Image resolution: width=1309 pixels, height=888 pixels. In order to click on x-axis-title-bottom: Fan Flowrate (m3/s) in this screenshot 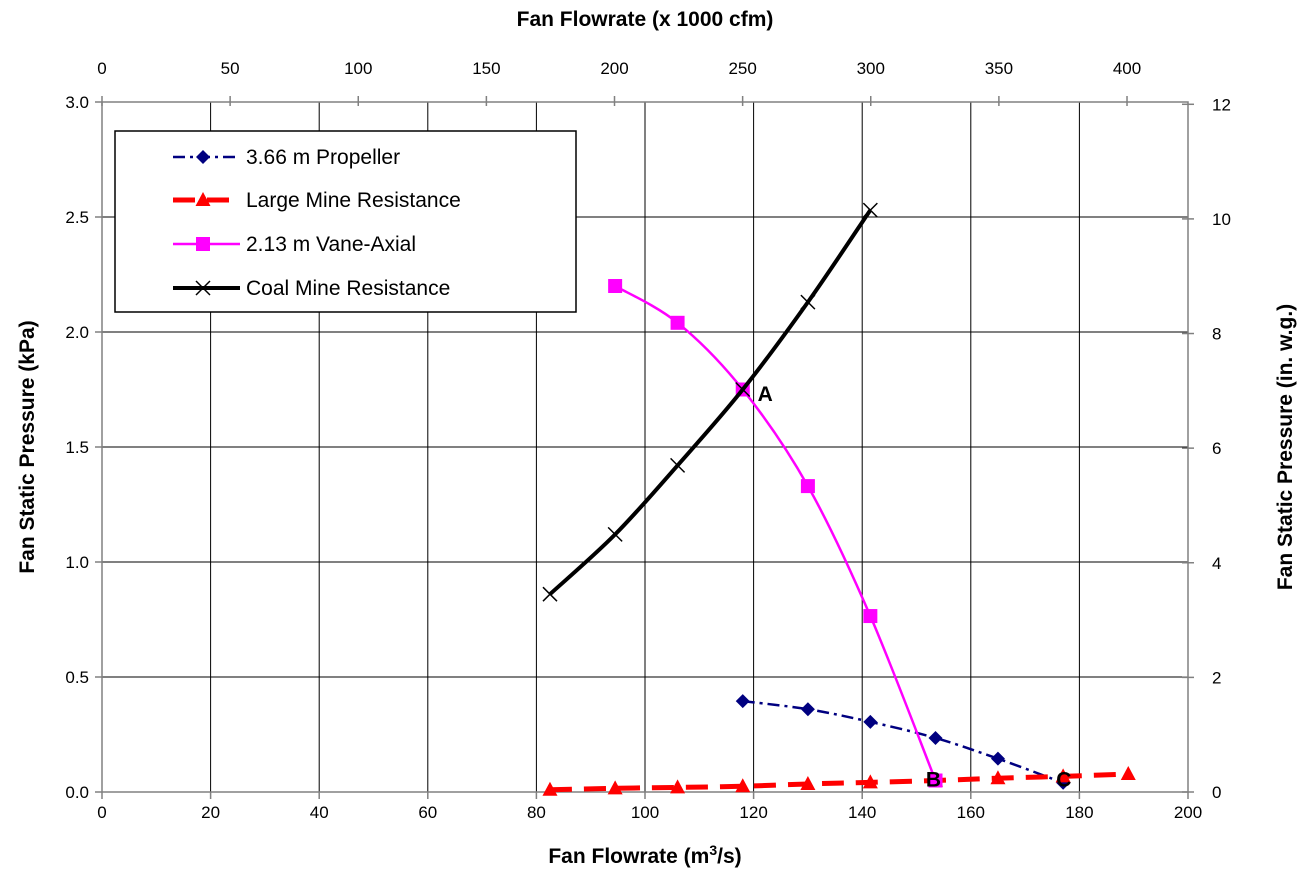, I will do `click(644, 855)`.